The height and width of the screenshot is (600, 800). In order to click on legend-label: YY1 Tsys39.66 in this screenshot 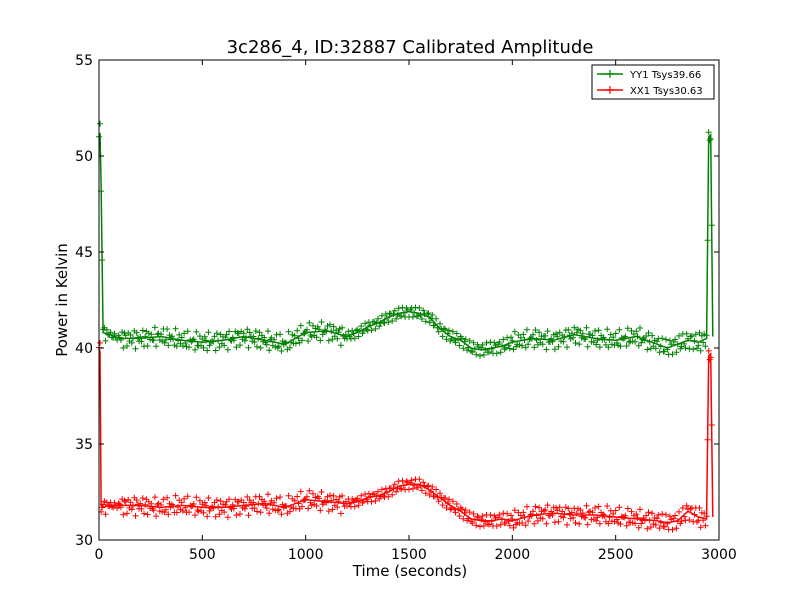, I will do `click(665, 75)`.